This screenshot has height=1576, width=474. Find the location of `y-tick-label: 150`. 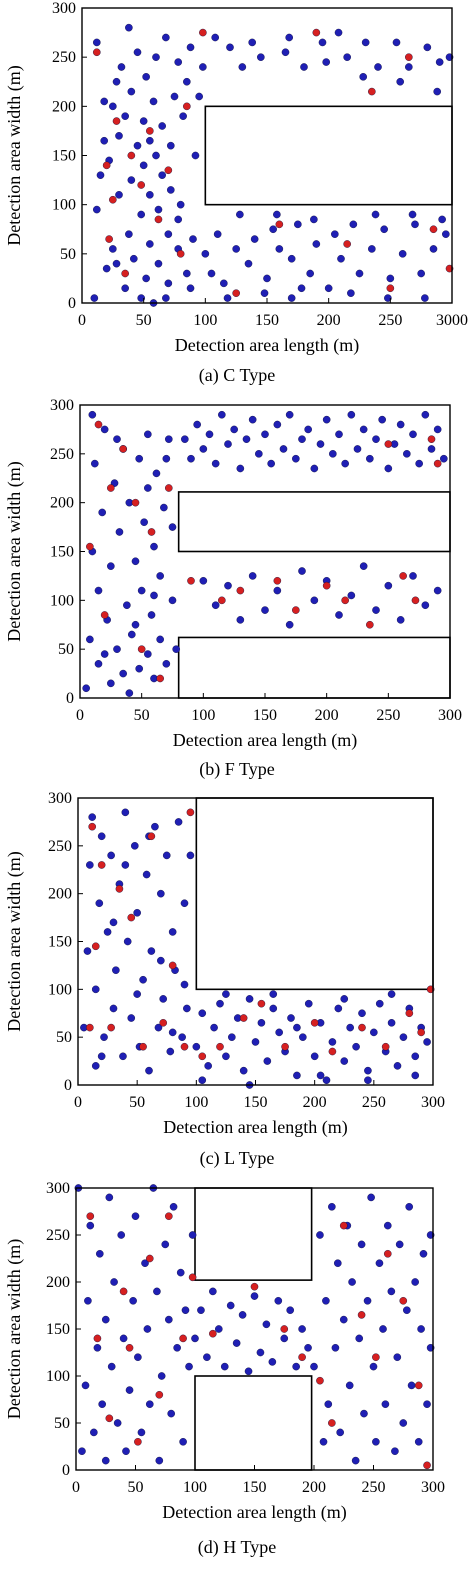

y-tick-label: 150 is located at coordinates (62, 552).